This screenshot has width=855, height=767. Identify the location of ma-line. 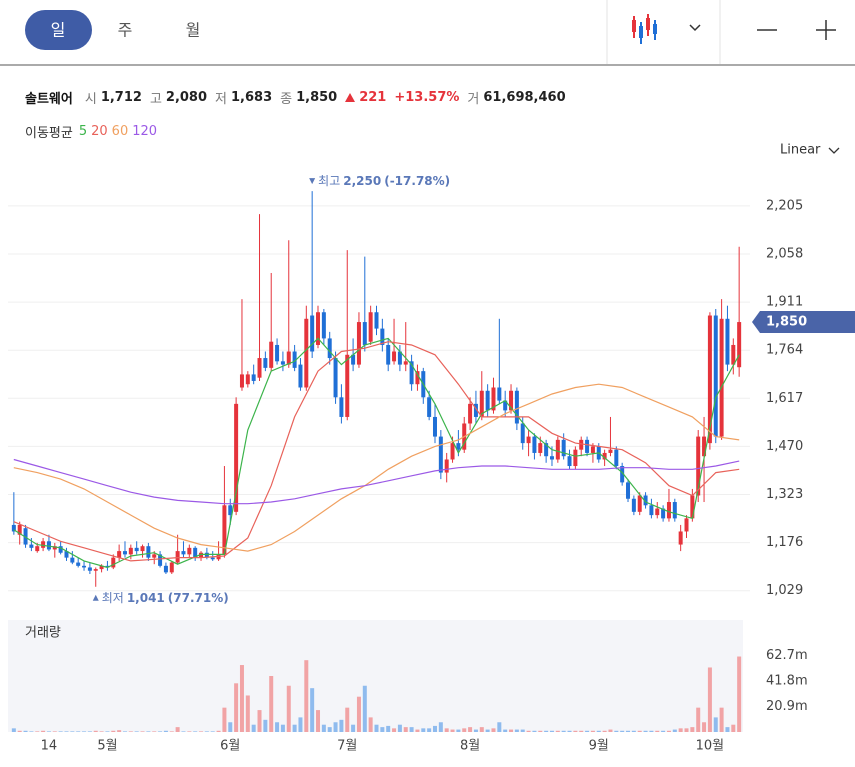
(376, 481).